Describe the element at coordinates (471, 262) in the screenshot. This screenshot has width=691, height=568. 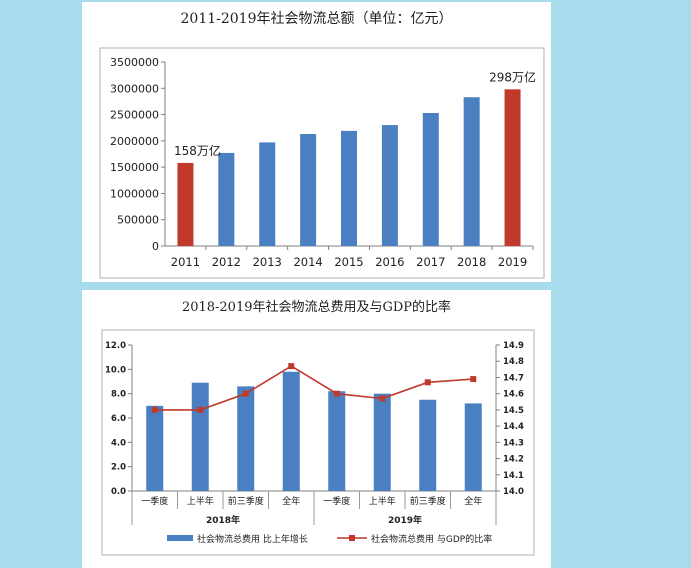
I see `x-tick-label: 2018` at that location.